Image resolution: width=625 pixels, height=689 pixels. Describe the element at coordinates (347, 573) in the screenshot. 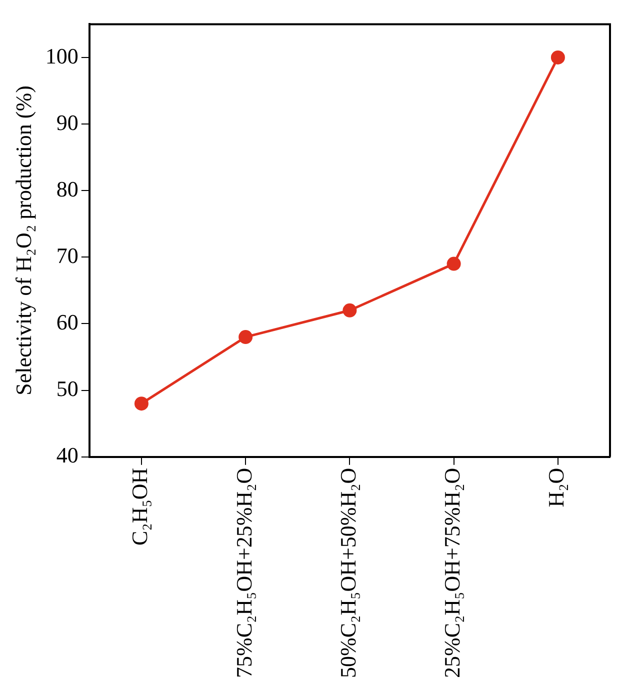

I see `x-tick-label: 50%C₂H₅OH+50%H₂O` at that location.